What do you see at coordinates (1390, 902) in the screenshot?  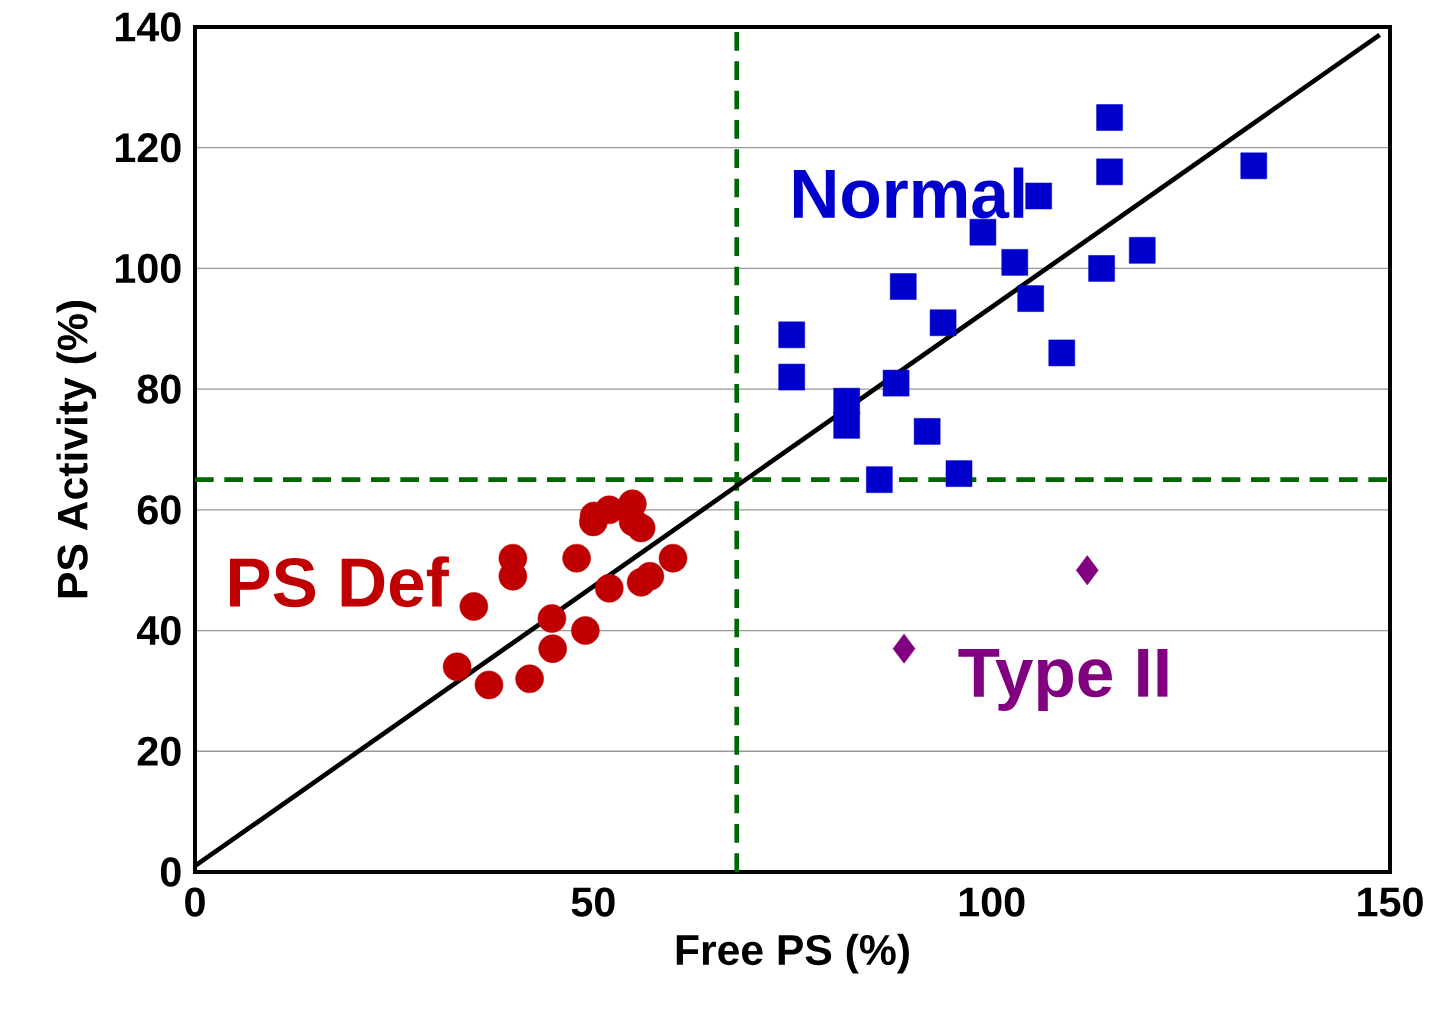 I see `x-tick-label: 150` at bounding box center [1390, 902].